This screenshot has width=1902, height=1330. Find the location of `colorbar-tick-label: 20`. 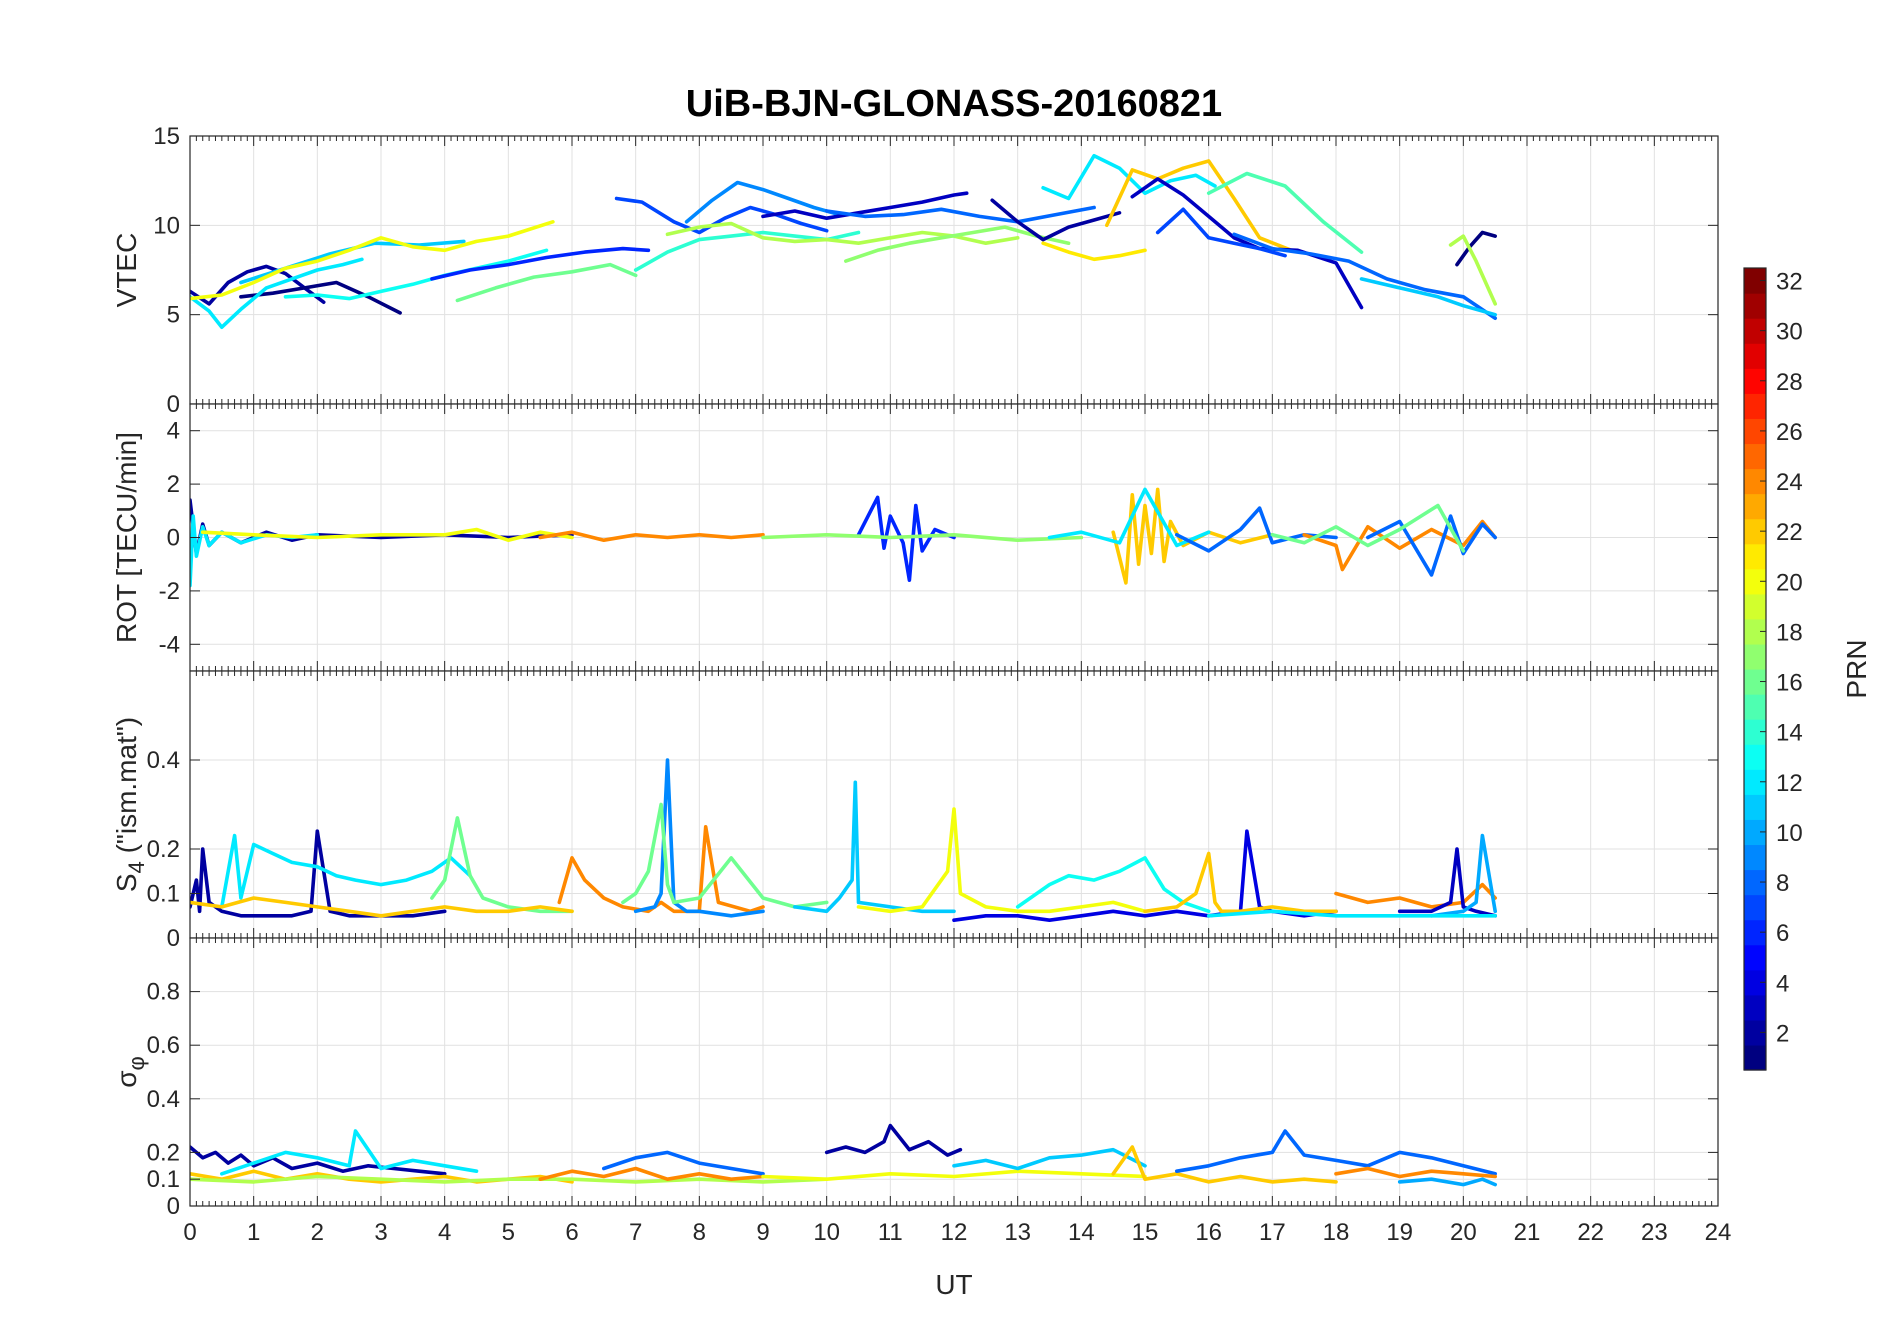

colorbar-tick-label: 20 is located at coordinates (1789, 582).